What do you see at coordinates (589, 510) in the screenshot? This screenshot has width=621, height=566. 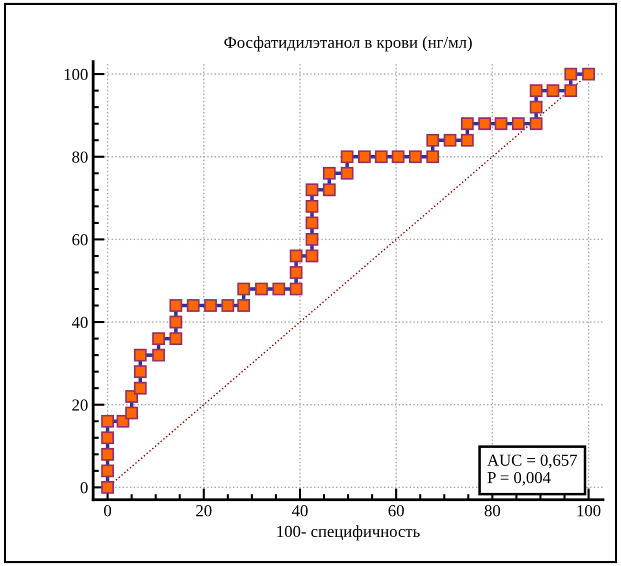 I see `x-tick-label: 100` at bounding box center [589, 510].